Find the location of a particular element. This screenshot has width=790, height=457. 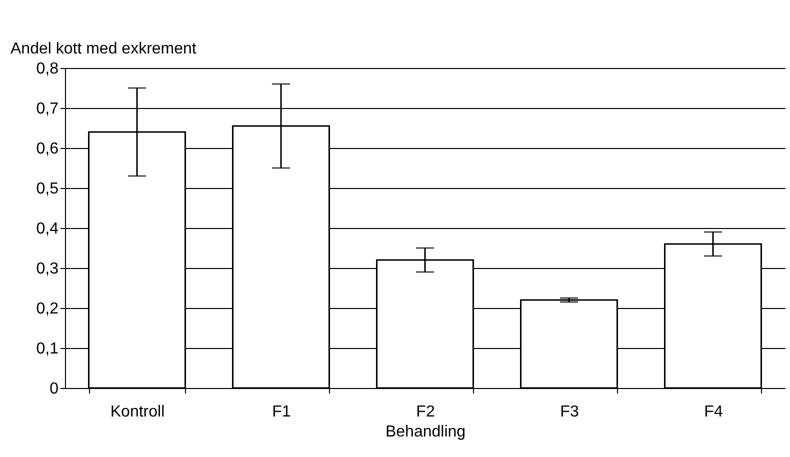

y-tick-label: 0,1 is located at coordinates (47, 349).